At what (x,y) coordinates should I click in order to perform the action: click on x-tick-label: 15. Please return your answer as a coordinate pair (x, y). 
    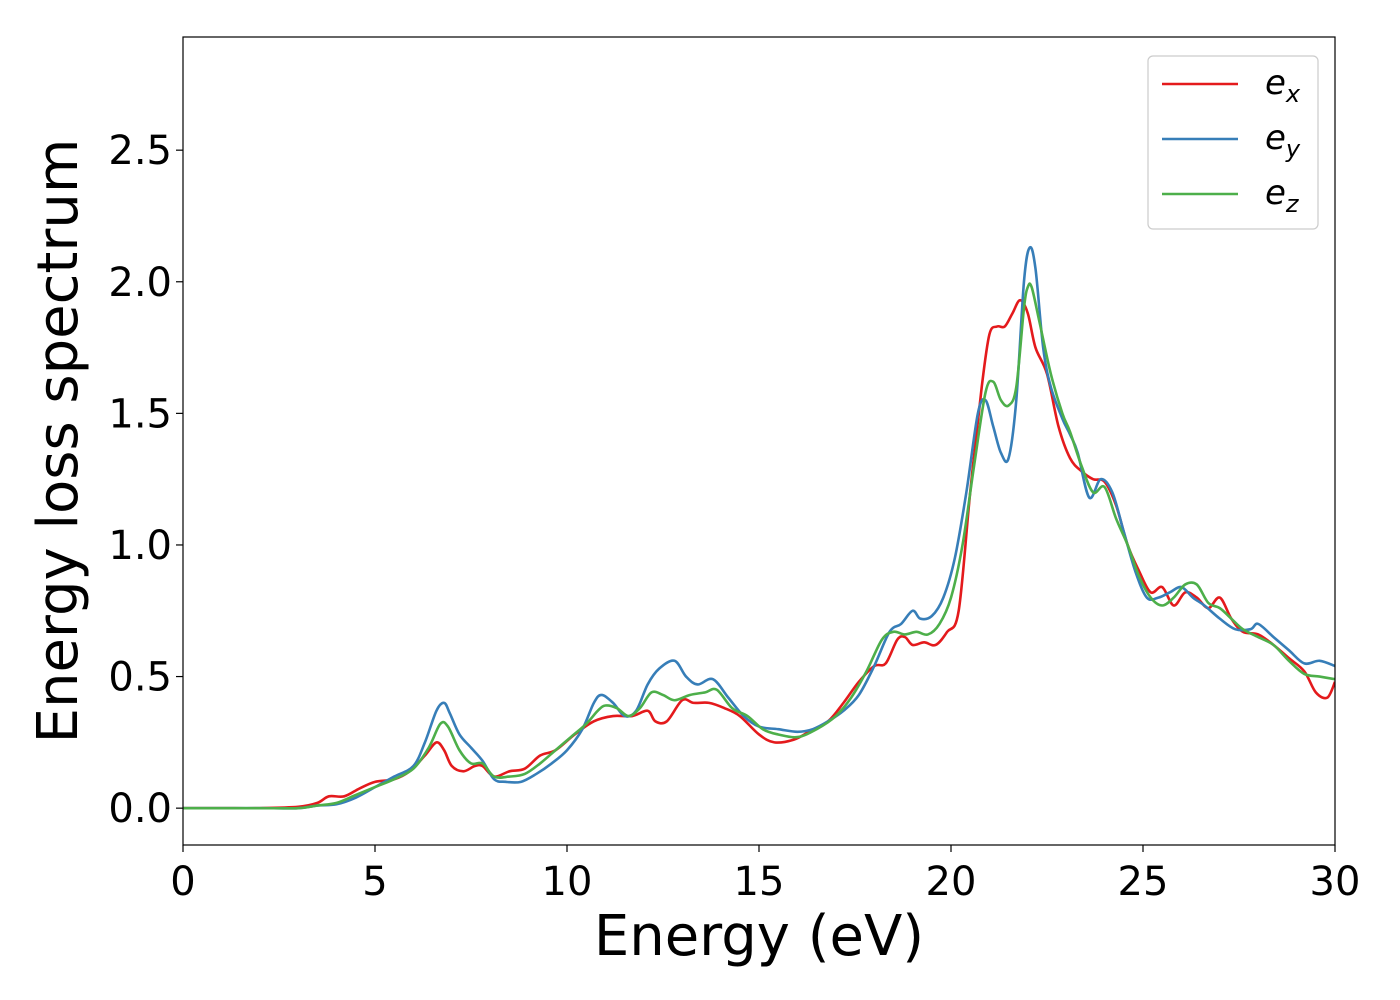
    Looking at the image, I should click on (759, 882).